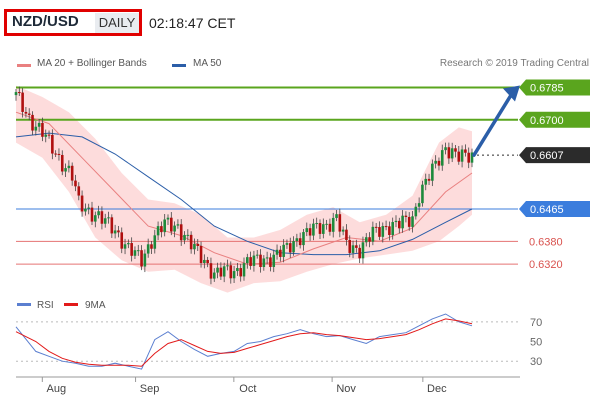  I want to click on time-label: 02:18:47 CET, so click(192, 23).